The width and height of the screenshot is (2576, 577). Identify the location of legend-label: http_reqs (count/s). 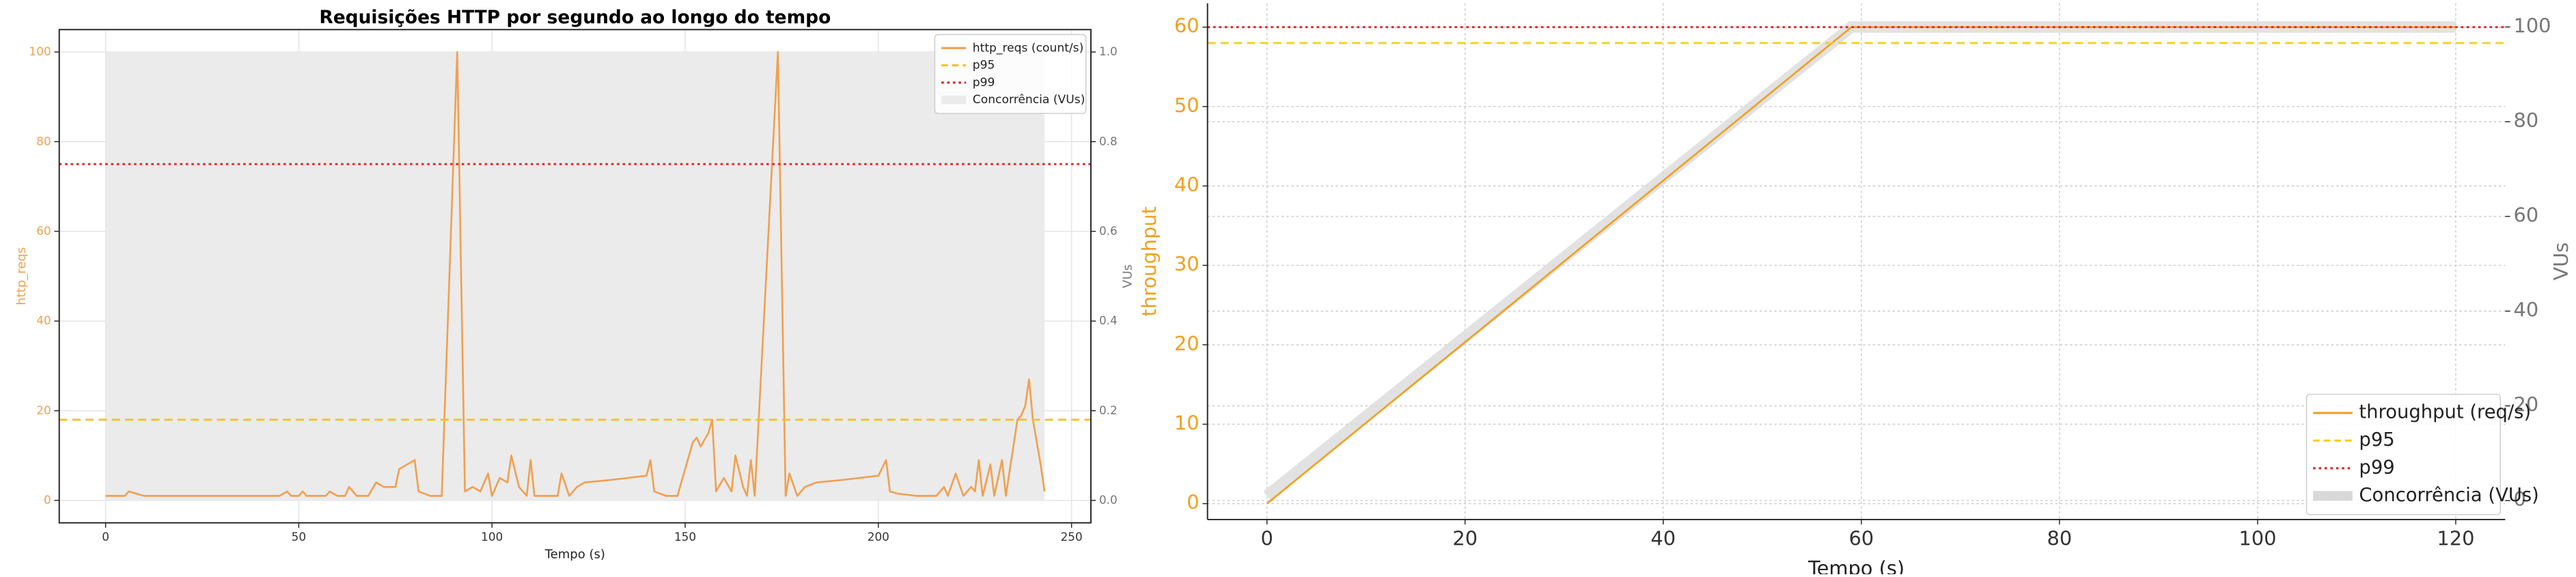
(1028, 48).